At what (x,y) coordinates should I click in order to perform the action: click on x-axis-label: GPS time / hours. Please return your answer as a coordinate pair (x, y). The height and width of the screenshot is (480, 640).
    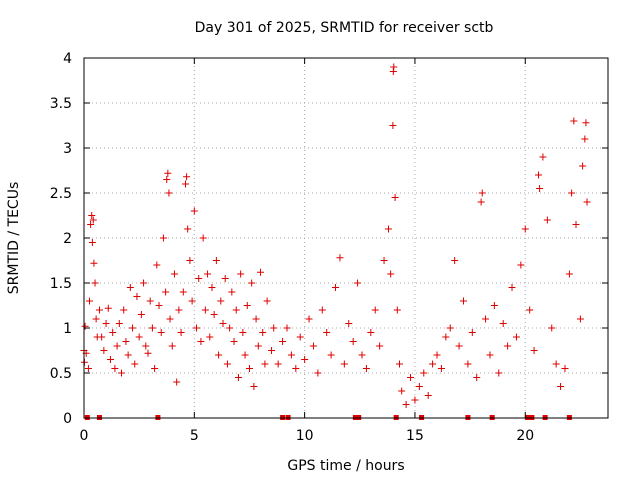
    Looking at the image, I should click on (345, 466).